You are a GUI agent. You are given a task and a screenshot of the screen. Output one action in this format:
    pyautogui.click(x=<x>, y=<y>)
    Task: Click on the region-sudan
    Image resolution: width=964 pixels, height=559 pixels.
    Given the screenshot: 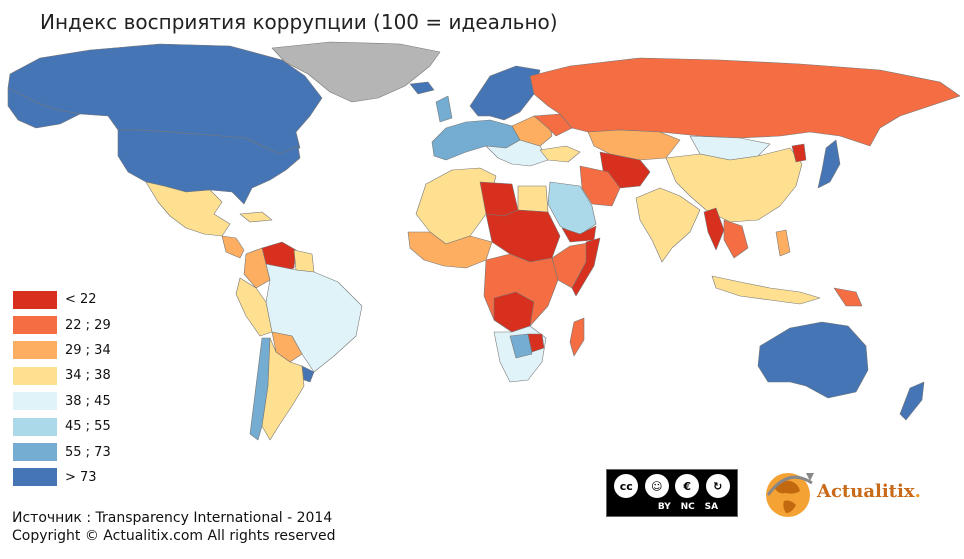 What is the action you would take?
    pyautogui.click(x=523, y=236)
    